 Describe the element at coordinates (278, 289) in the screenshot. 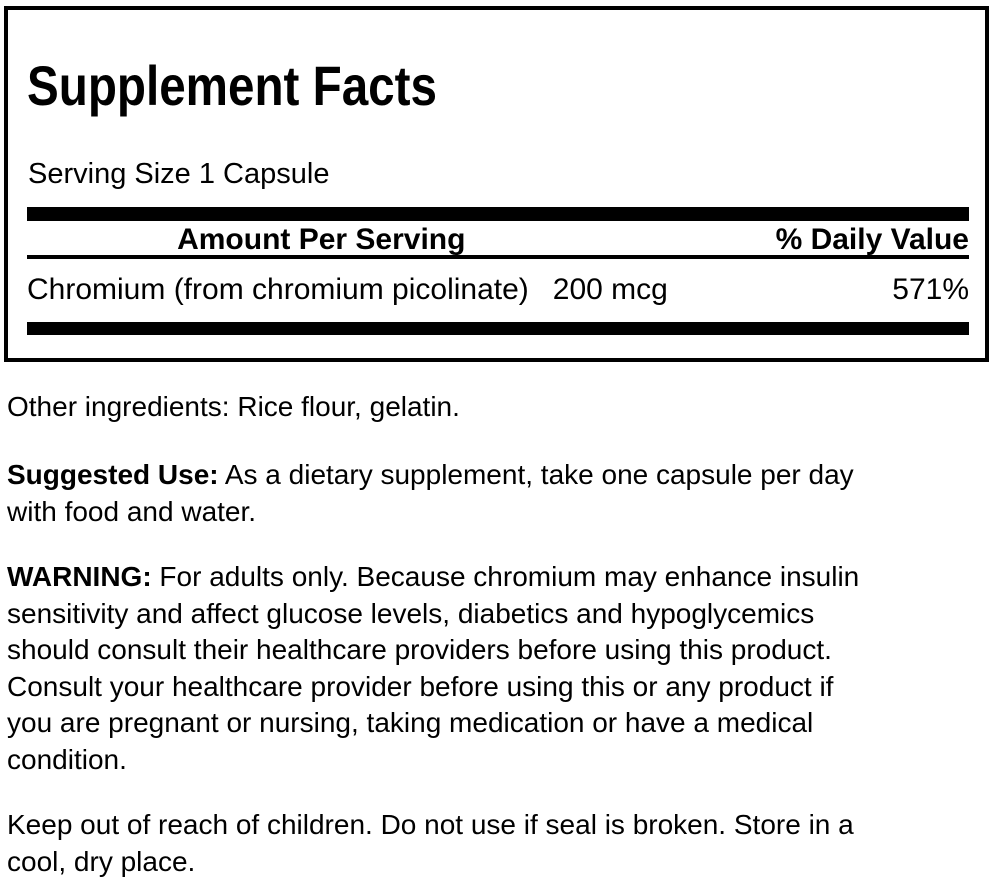

I see `ingredient-name: Chromium (from chromium picolinate)` at that location.